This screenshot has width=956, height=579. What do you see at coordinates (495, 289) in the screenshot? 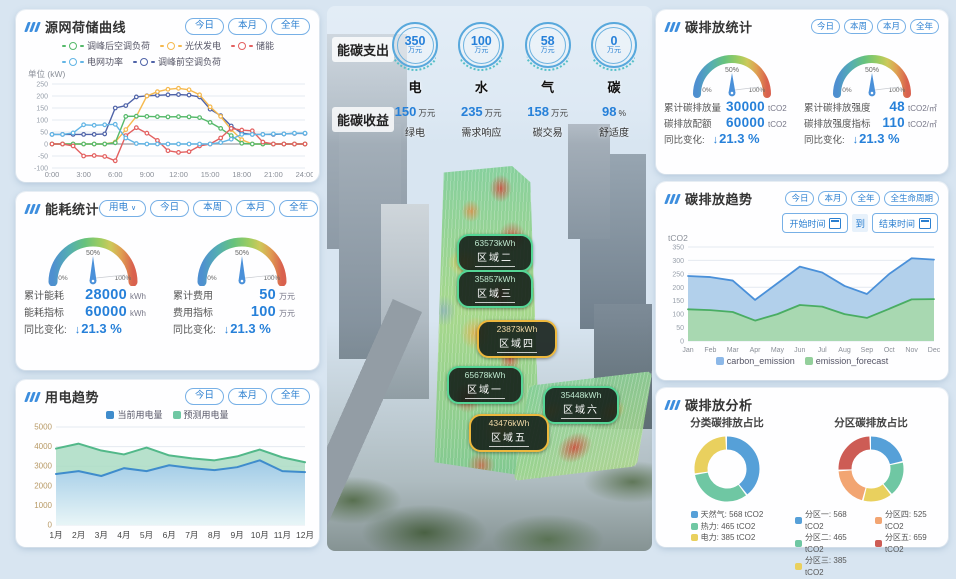
I see `zone-badge-区域三: 35857kWh 区域三` at bounding box center [495, 289].